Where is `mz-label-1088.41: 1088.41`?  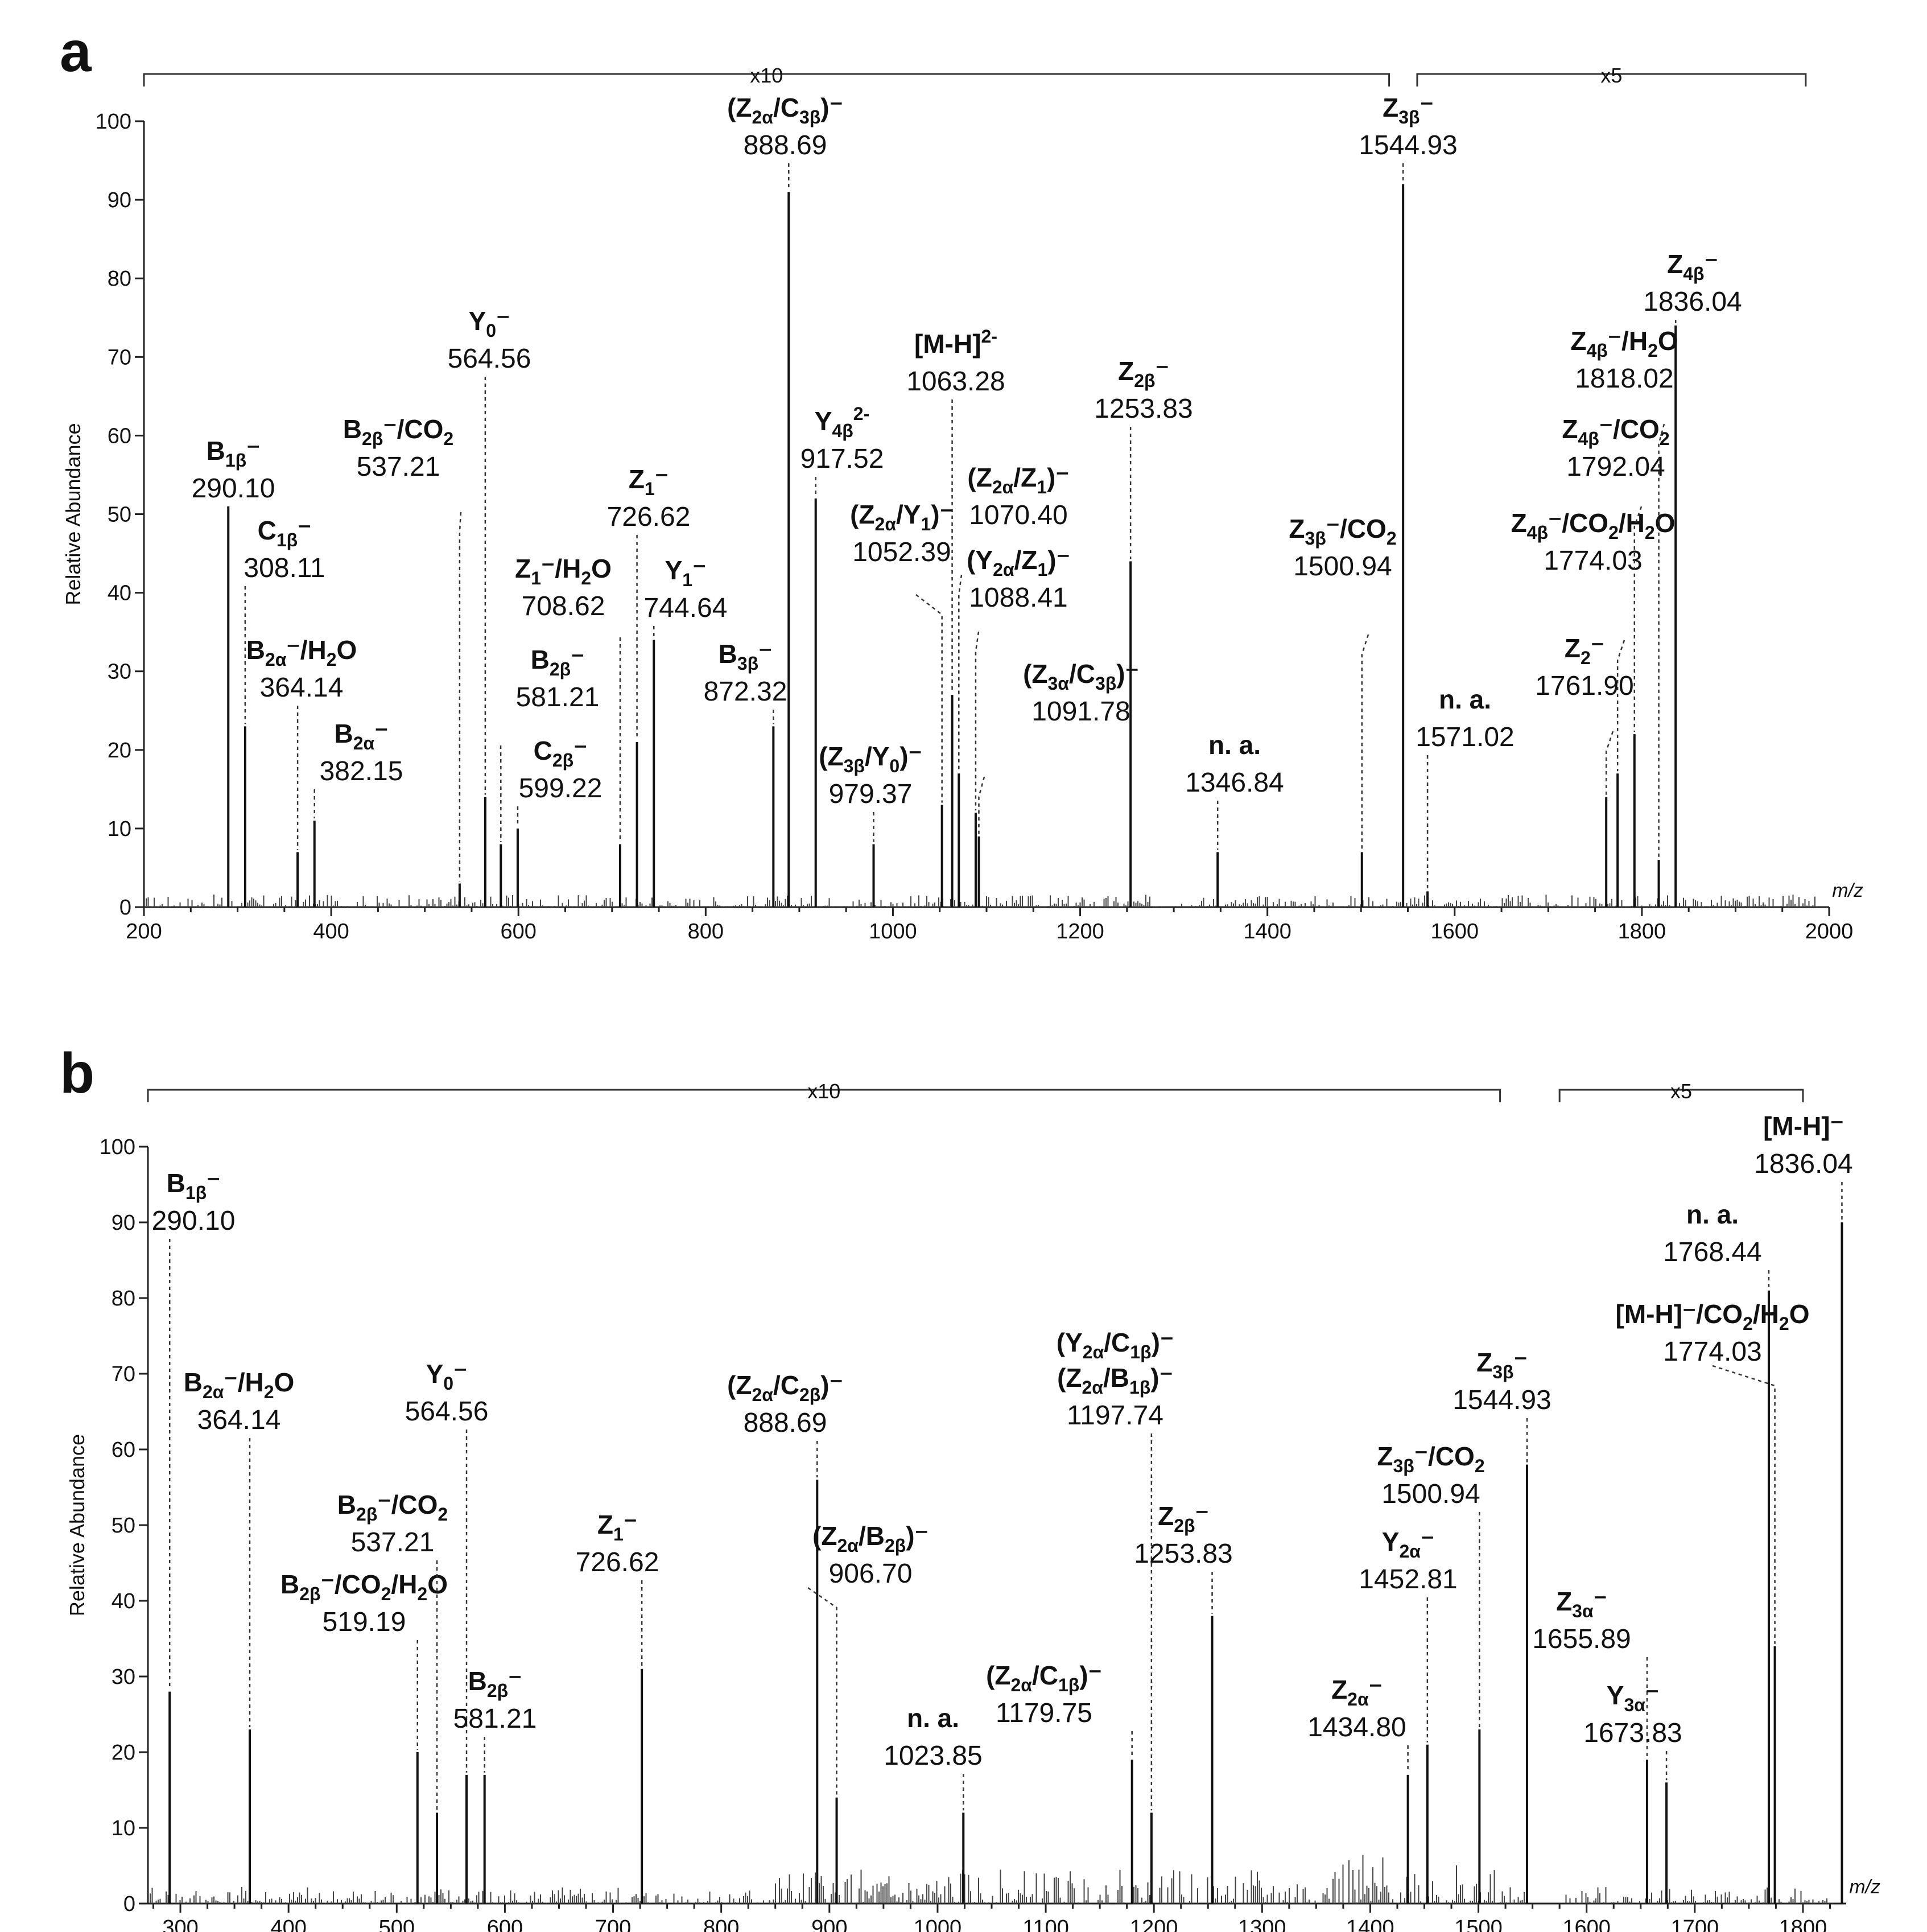 mz-label-1088.41: 1088.41 is located at coordinates (1018, 598).